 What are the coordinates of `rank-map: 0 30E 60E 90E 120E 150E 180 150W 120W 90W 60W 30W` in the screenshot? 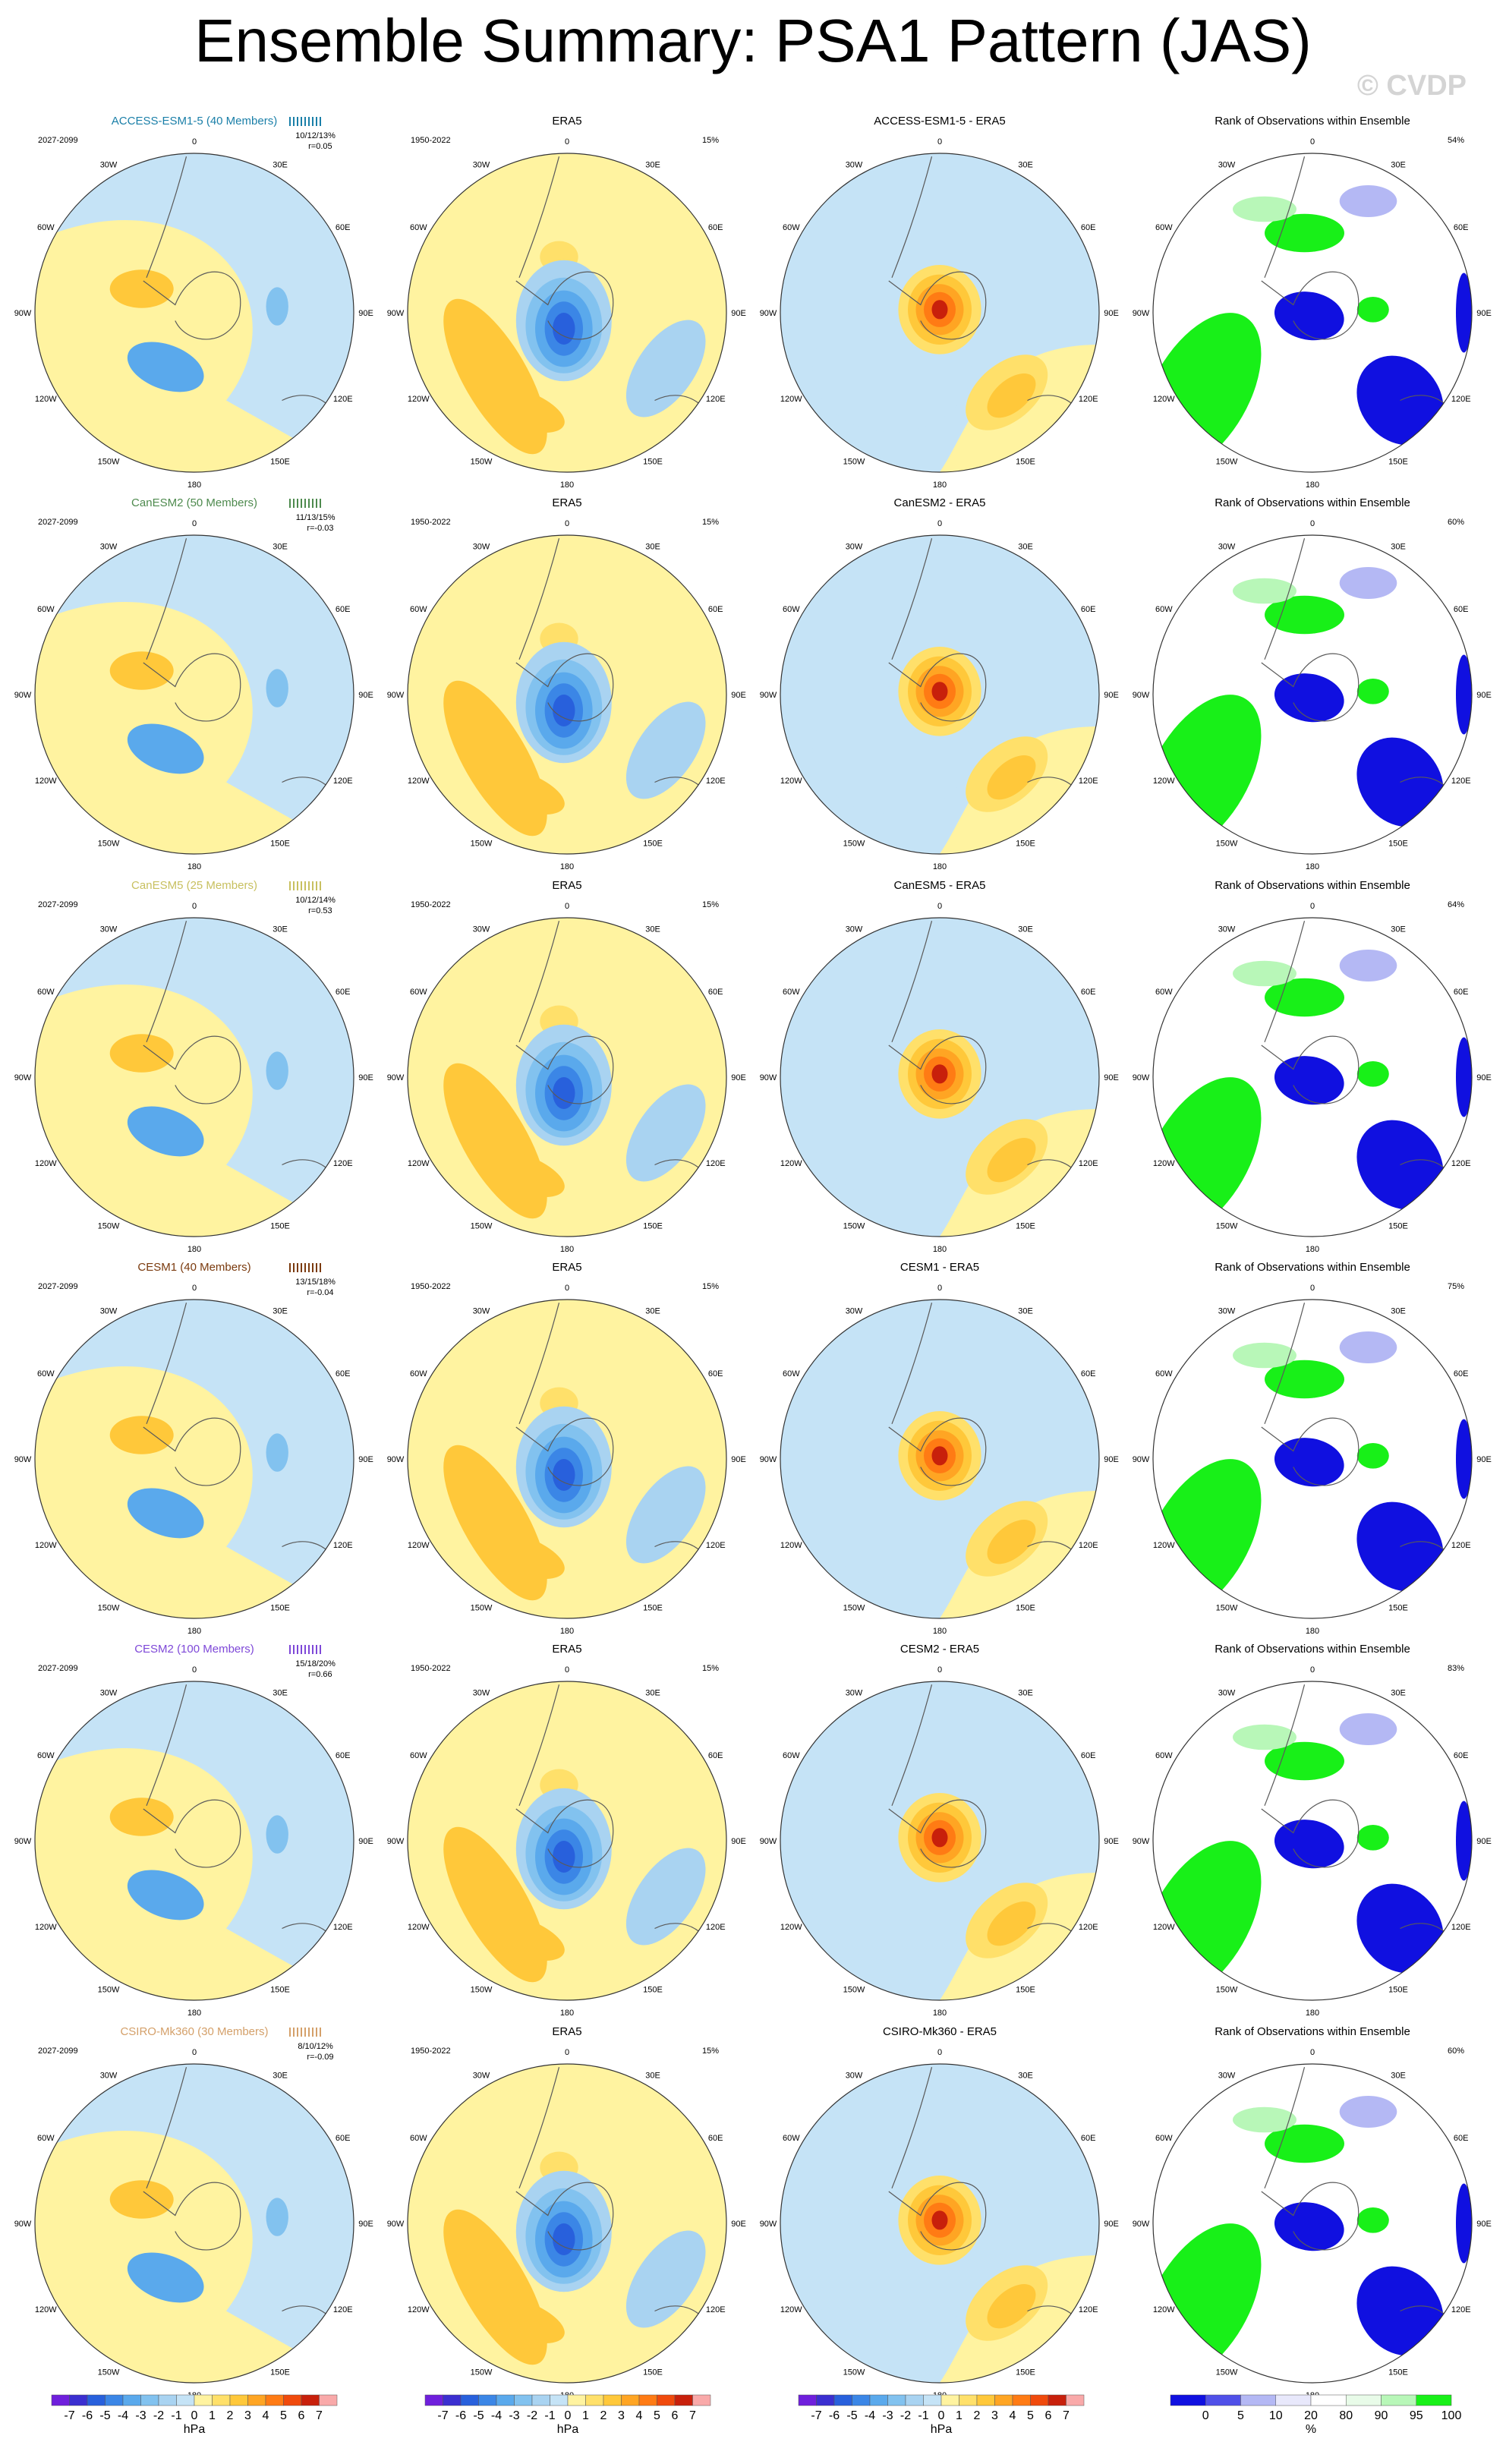 It's located at (1312, 1078).